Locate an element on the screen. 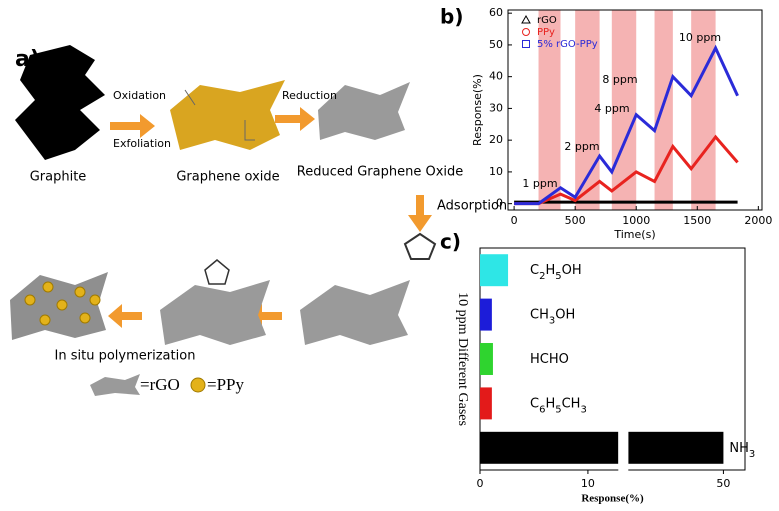 The image size is (779, 511). x-tick-label: 10 is located at coordinates (588, 483).